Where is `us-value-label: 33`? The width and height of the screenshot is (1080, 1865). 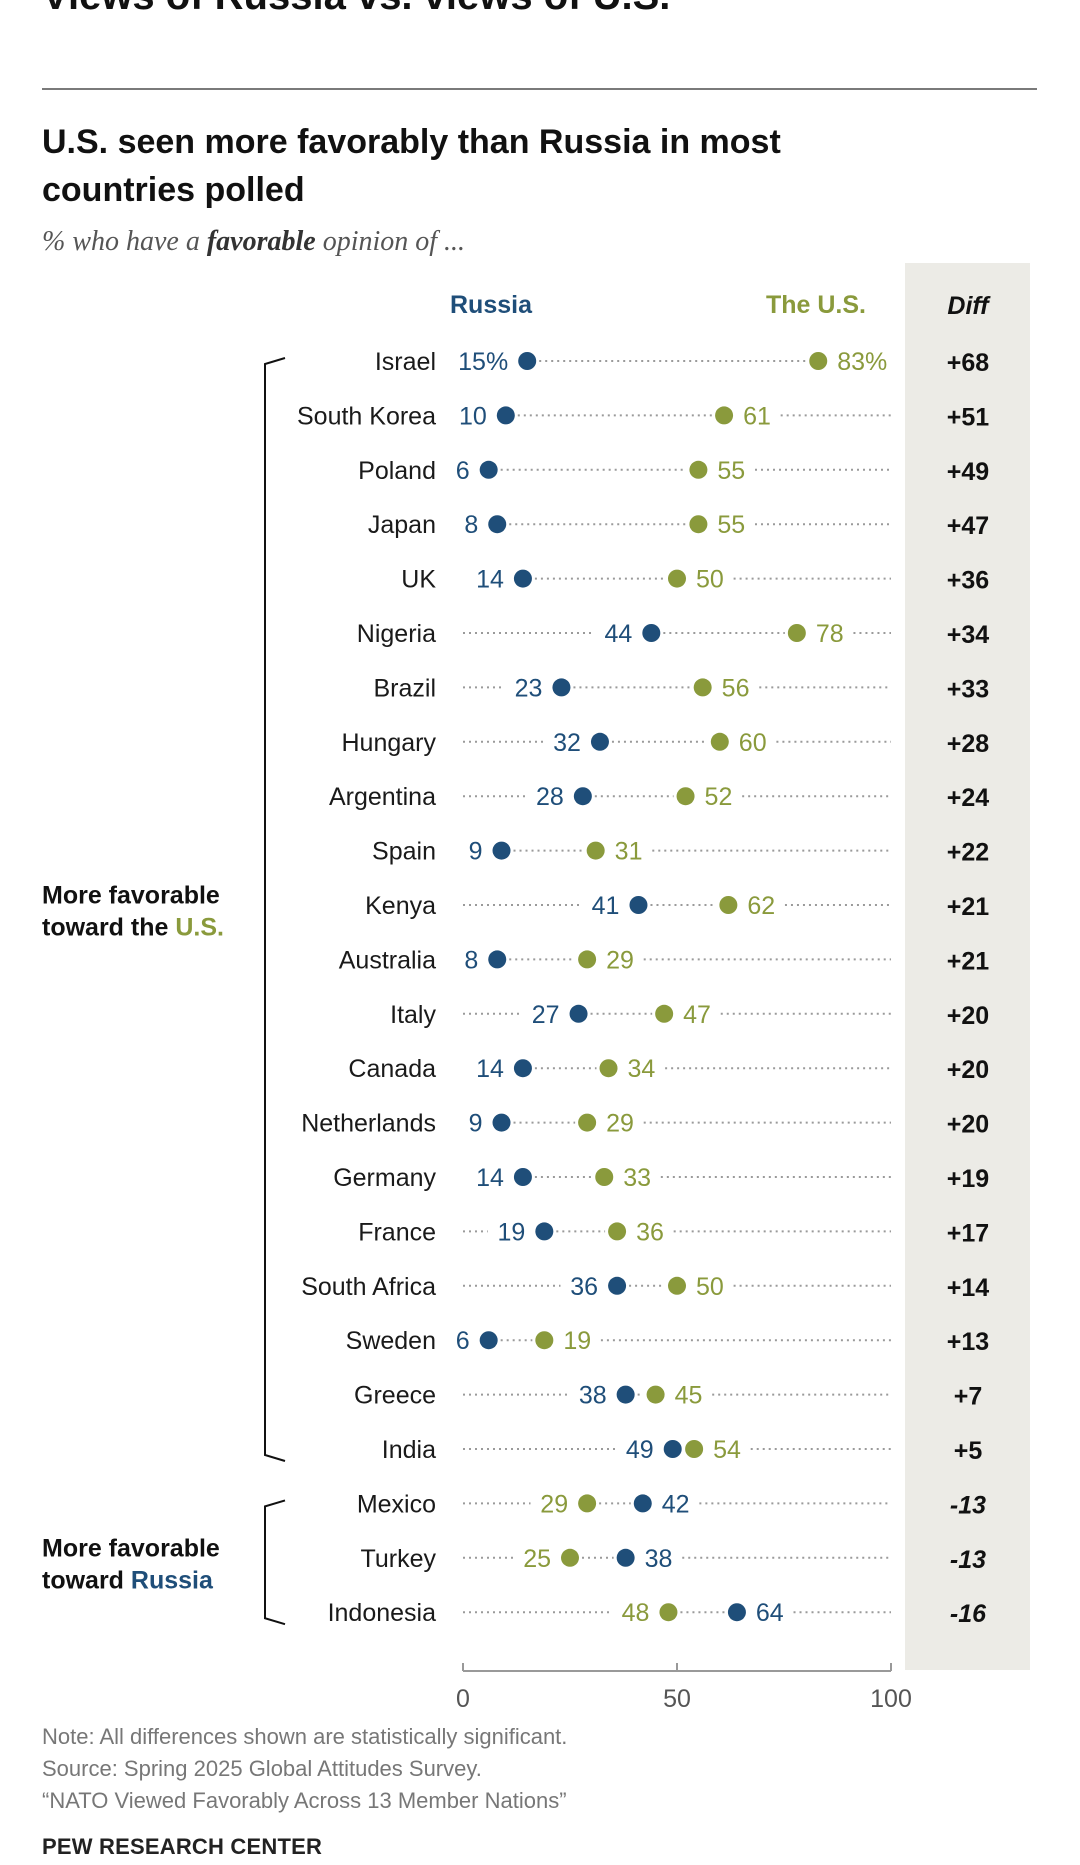
us-value-label: 33 is located at coordinates (637, 1178).